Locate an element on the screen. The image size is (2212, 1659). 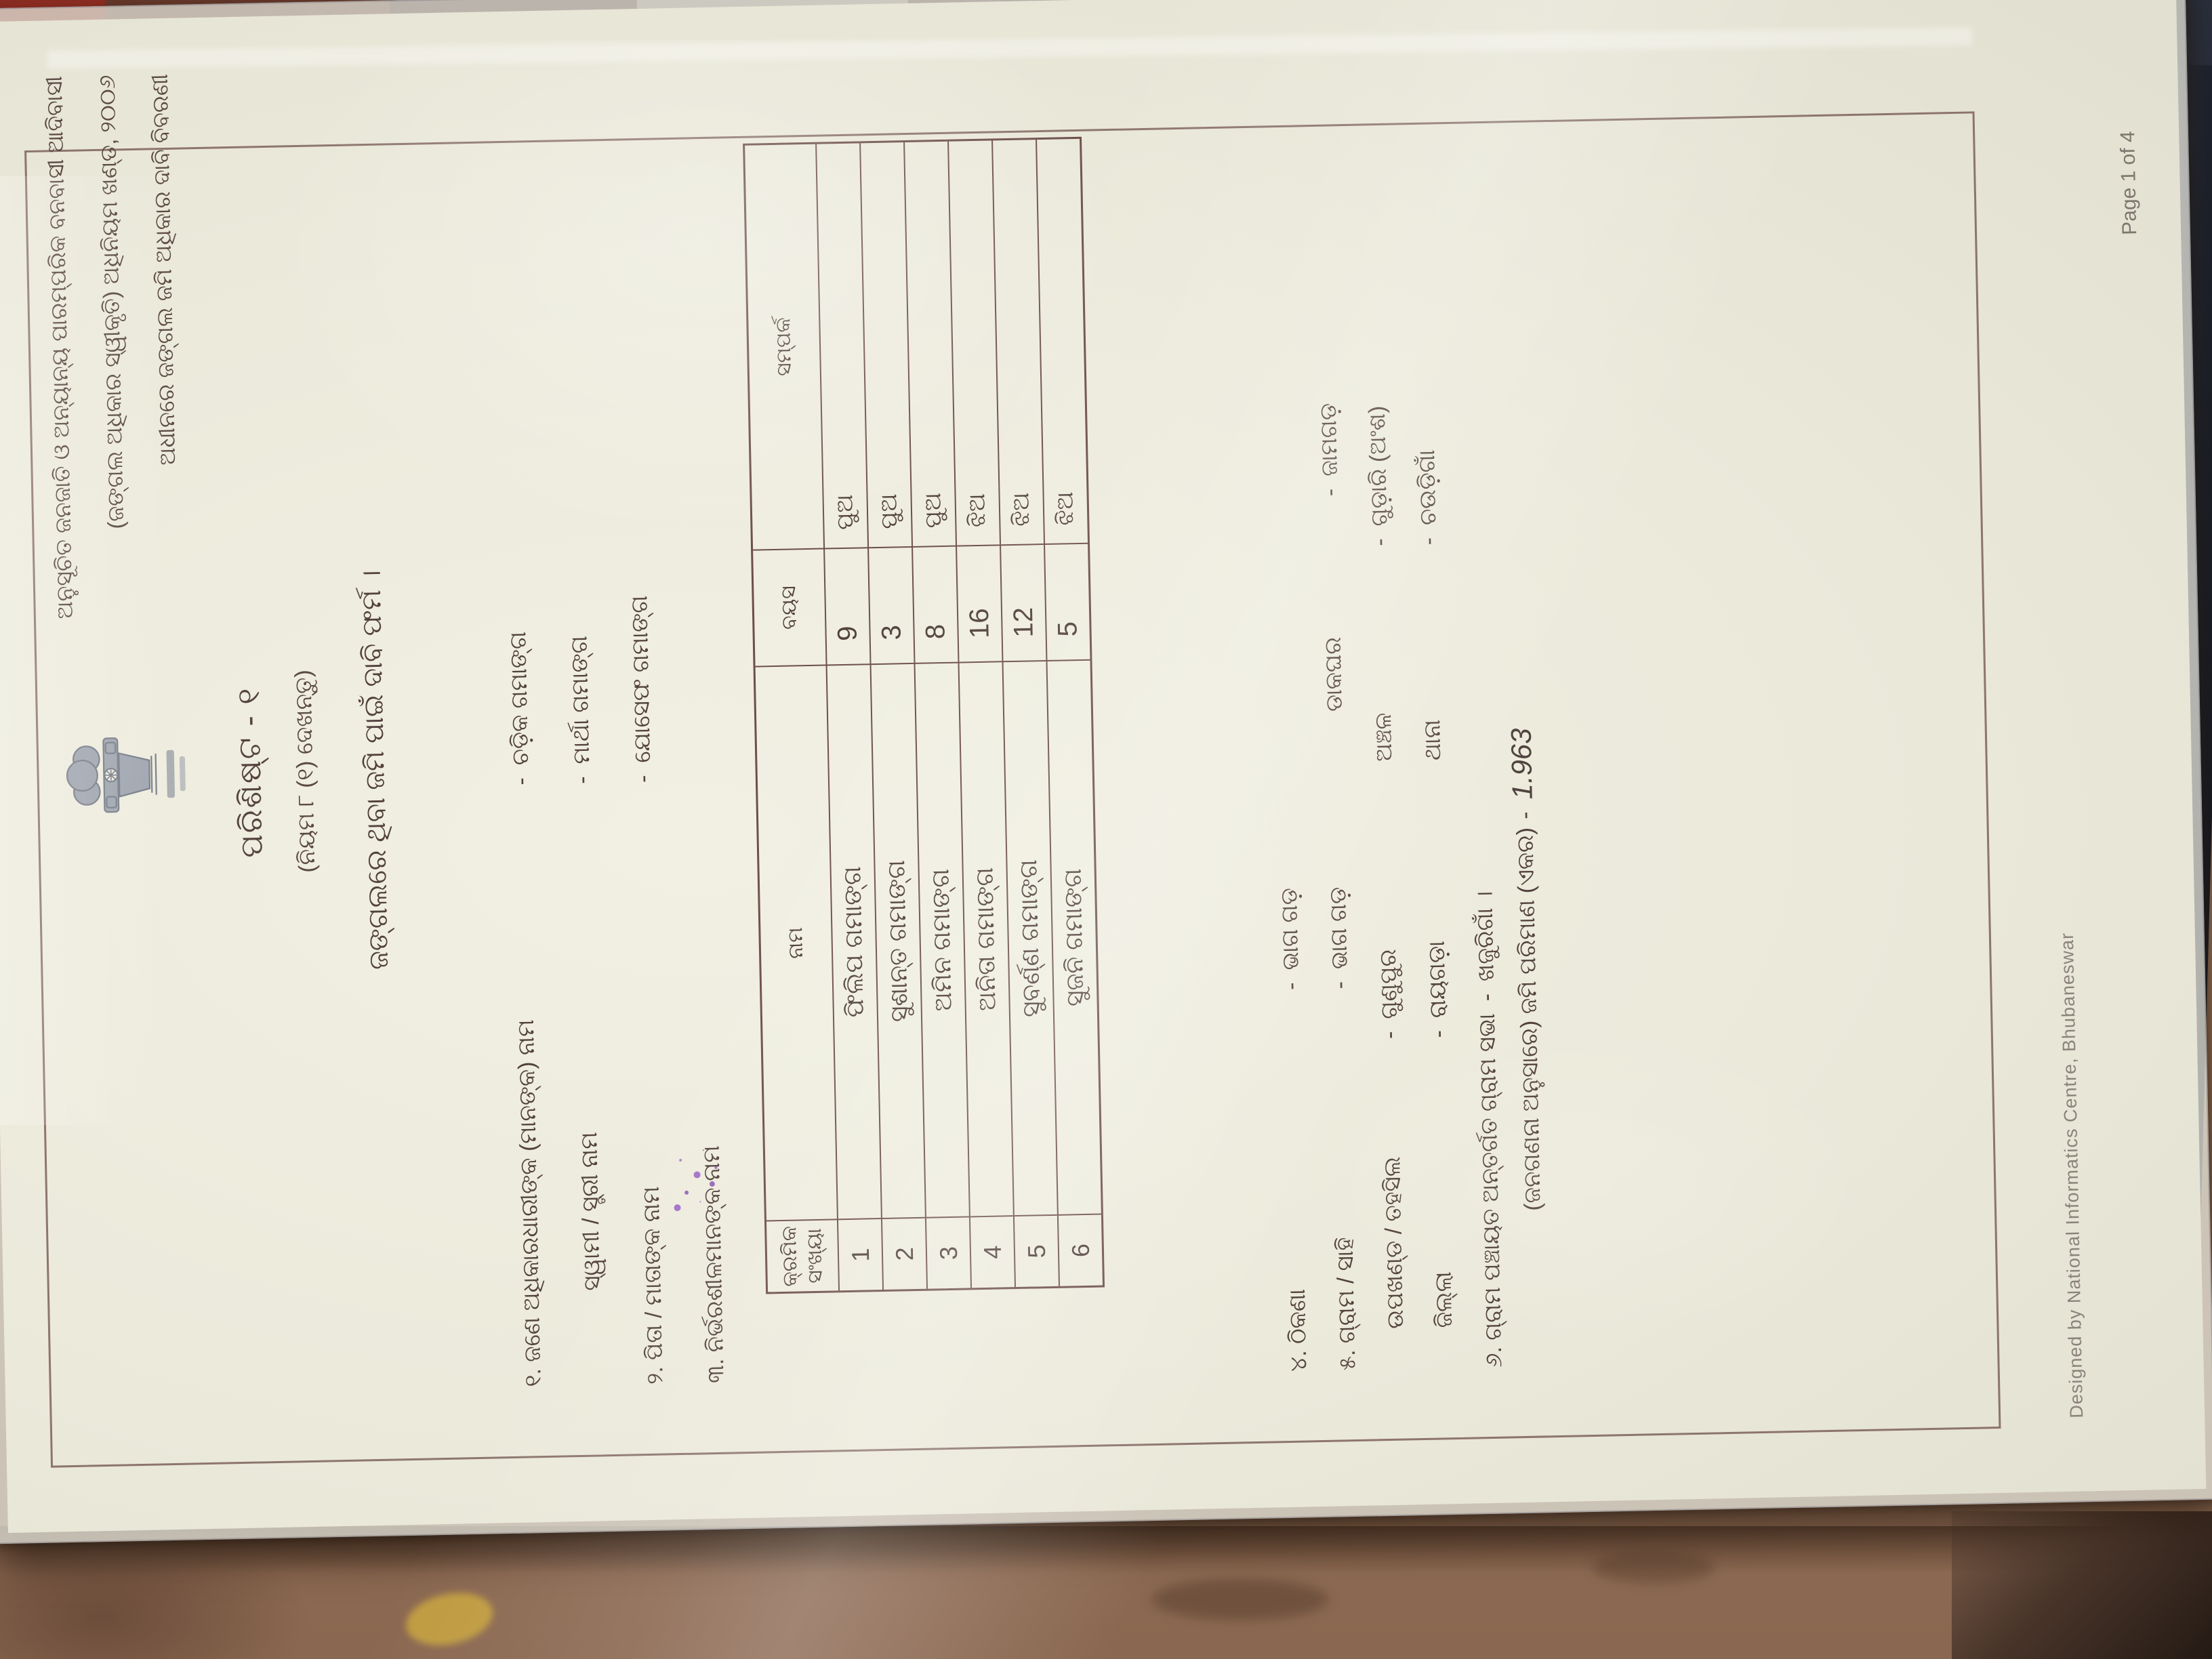
field-value: ଖଜୁରିଗାଁ । is located at coordinates (1485, 936).